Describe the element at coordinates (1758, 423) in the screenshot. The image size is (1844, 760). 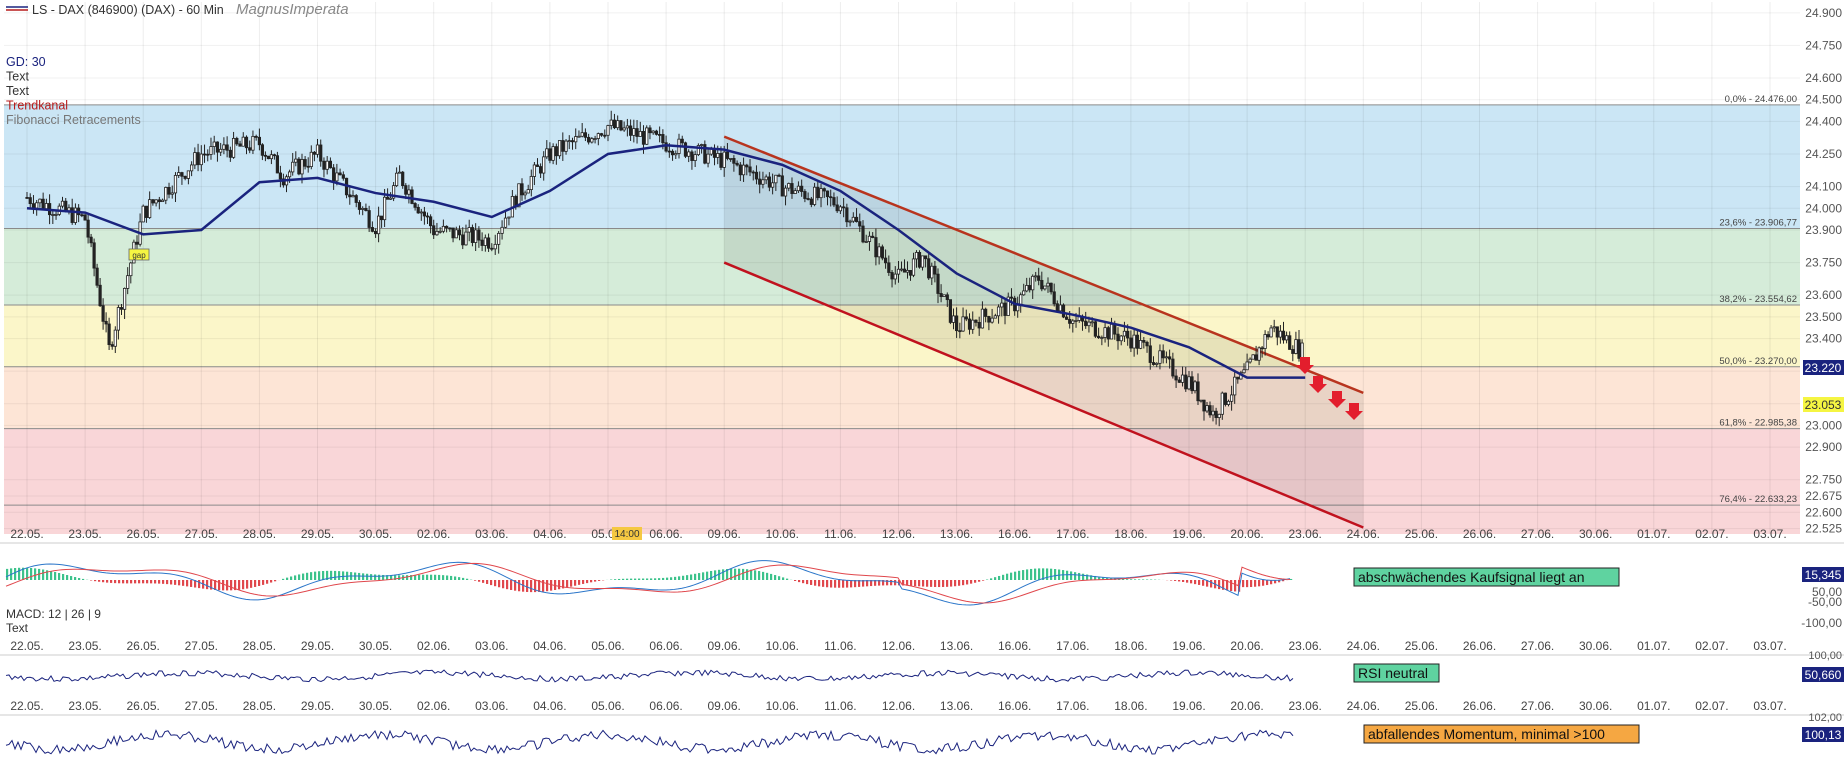
I see `fib-level-label: 61,8% - 22.985,38` at that location.